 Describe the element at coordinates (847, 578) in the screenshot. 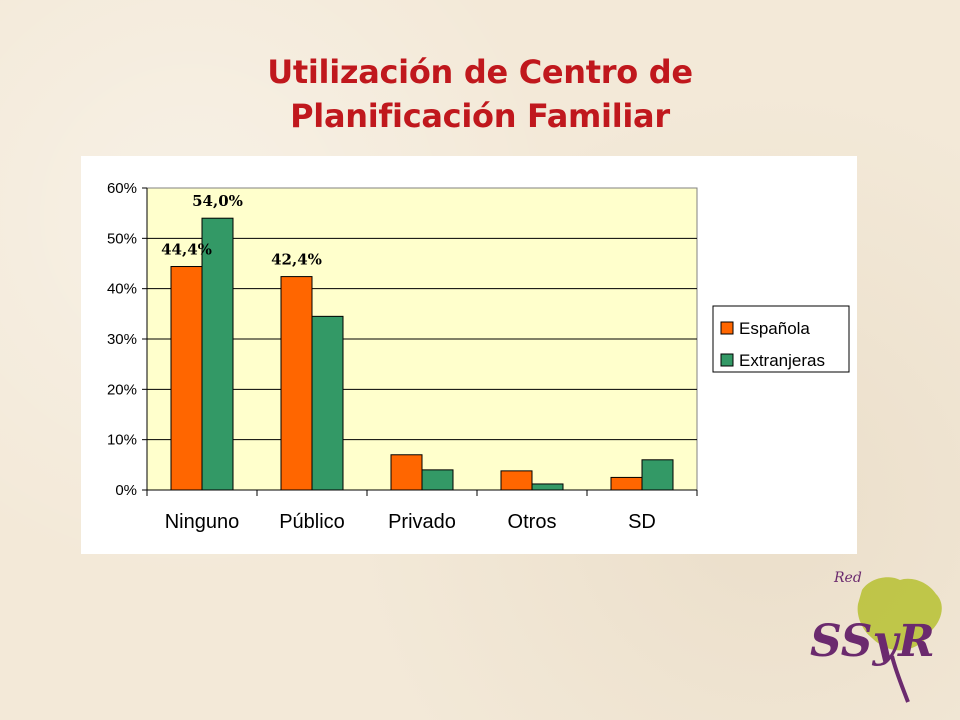

I see `logo-small-text: Red` at that location.